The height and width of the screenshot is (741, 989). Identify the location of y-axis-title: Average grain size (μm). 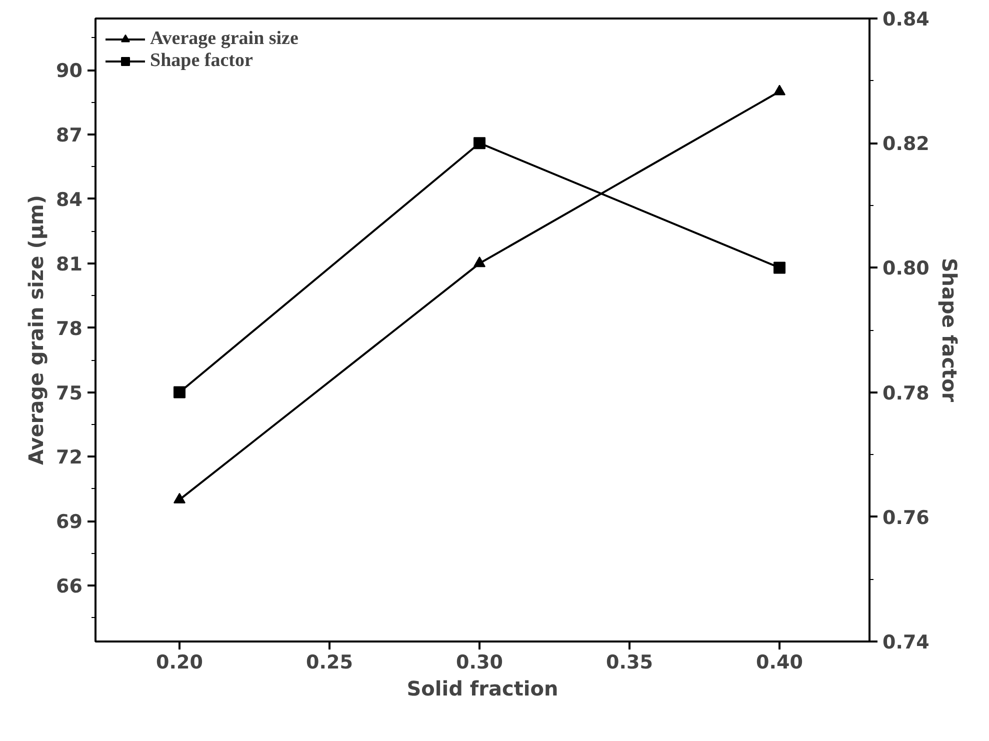
(36, 330).